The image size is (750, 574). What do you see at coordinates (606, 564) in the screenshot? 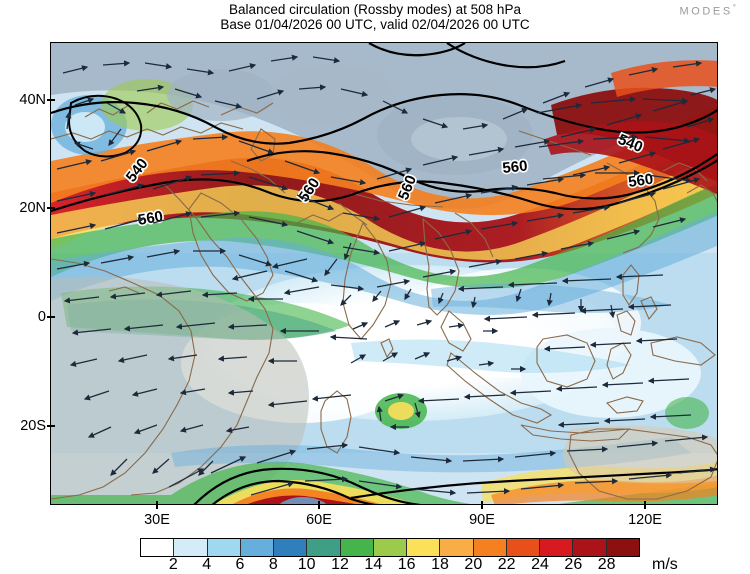
I see `colorbar-tick-28: 28` at bounding box center [606, 564].